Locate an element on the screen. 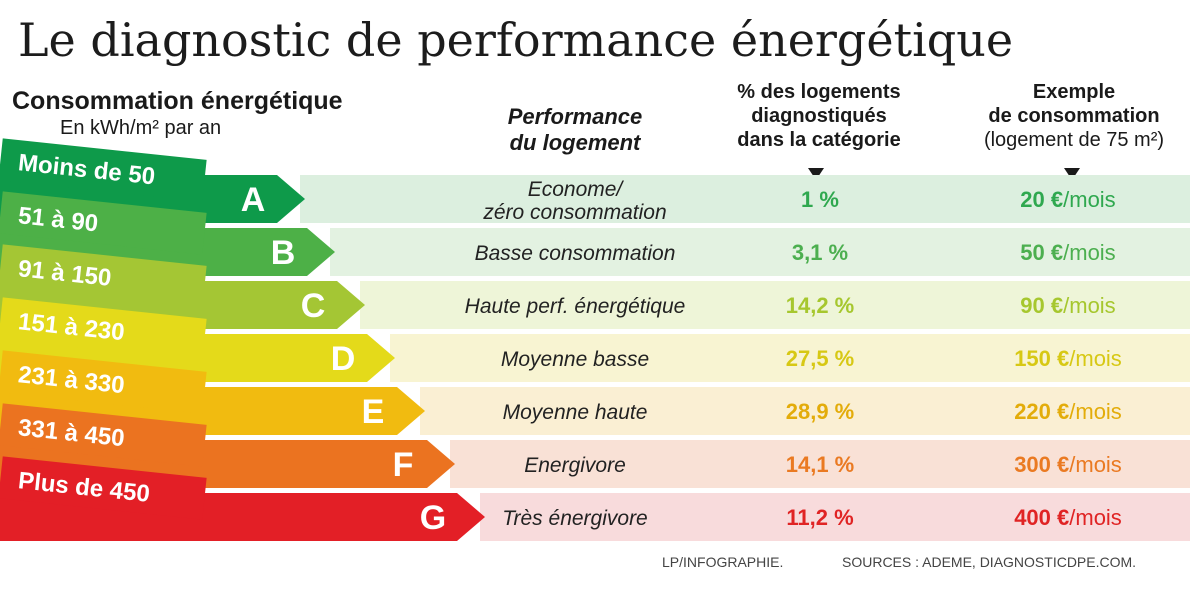 Image resolution: width=1200 pixels, height=600 pixels. rating-letter: B is located at coordinates (283, 253).